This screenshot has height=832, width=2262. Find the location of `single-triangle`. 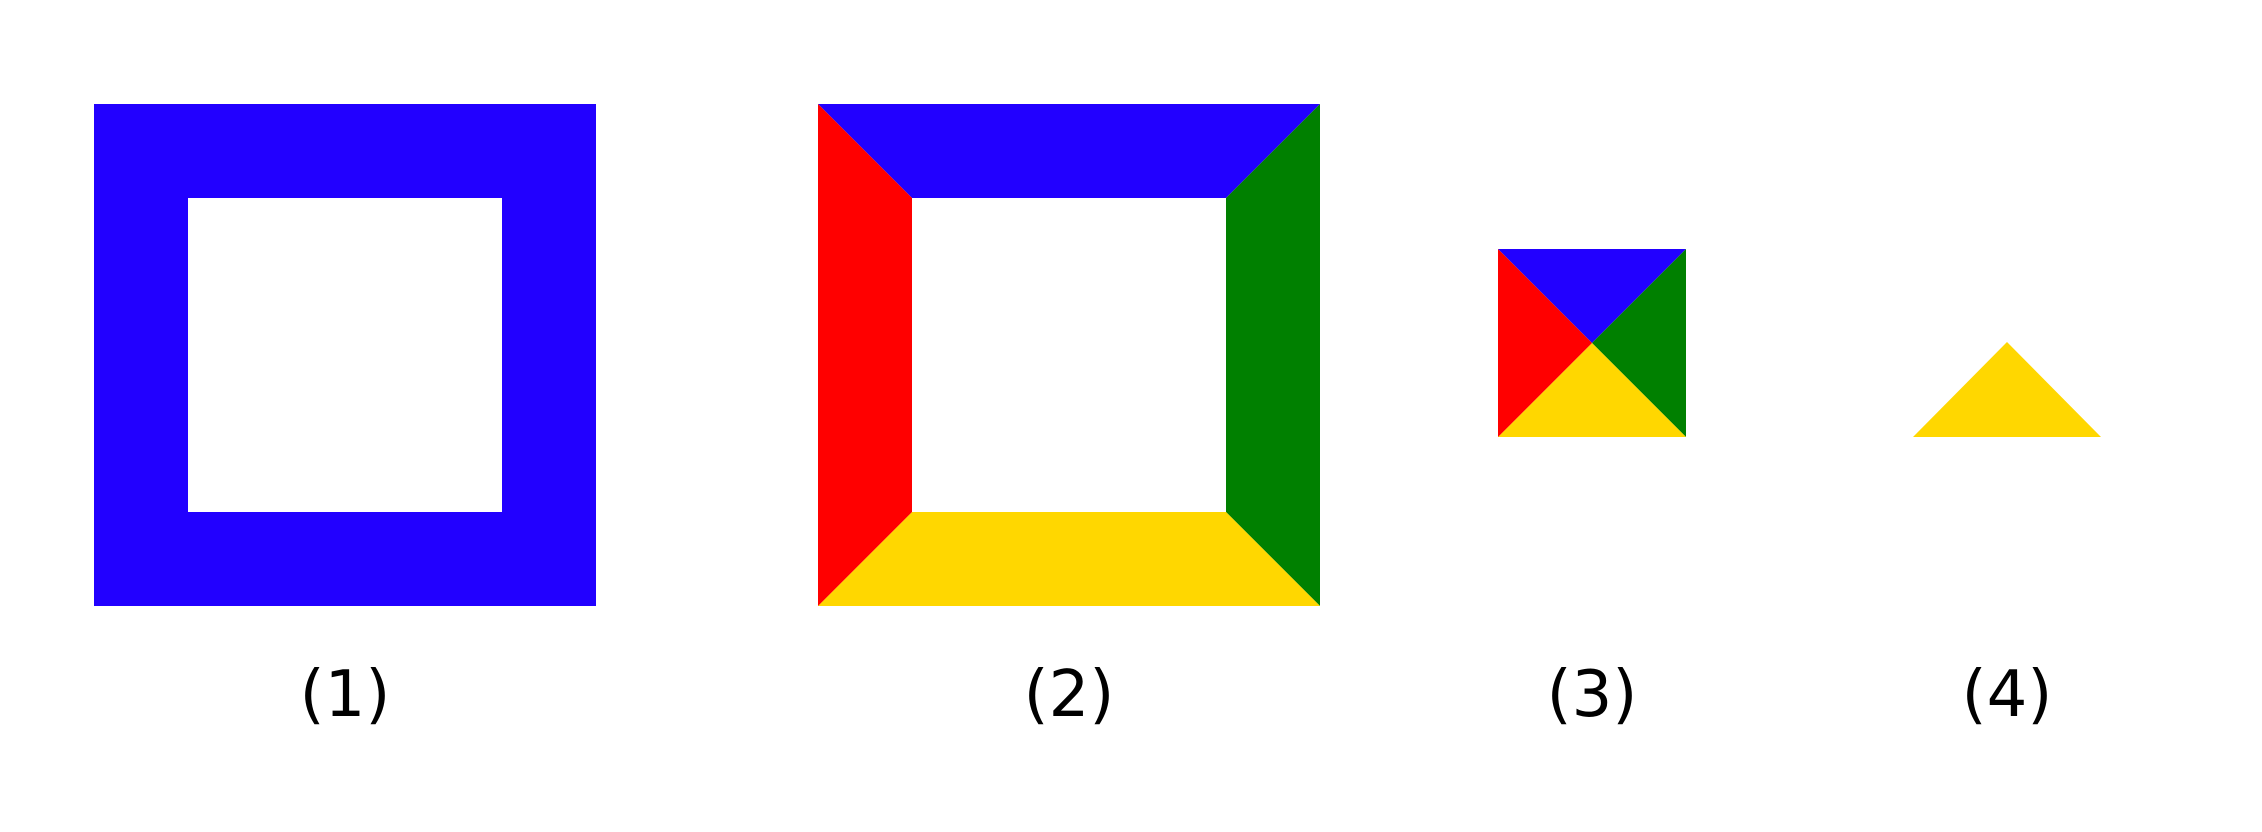

single-triangle is located at coordinates (2007, 389).